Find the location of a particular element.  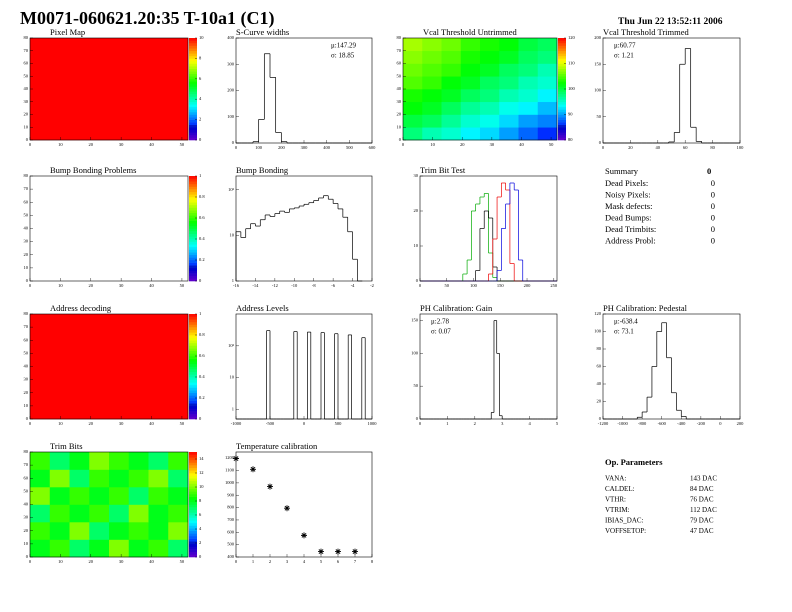

colorbar-tick-label: 4 is located at coordinates (200, 98).